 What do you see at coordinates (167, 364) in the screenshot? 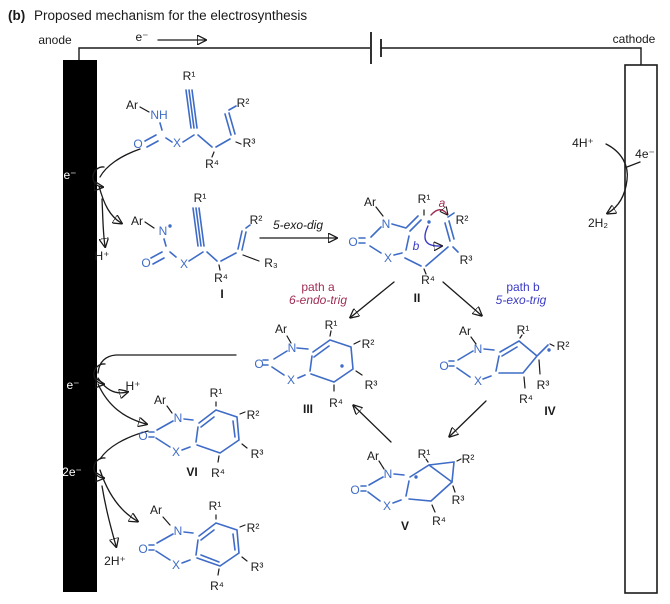
I see `line-iii-to-anode` at bounding box center [167, 364].